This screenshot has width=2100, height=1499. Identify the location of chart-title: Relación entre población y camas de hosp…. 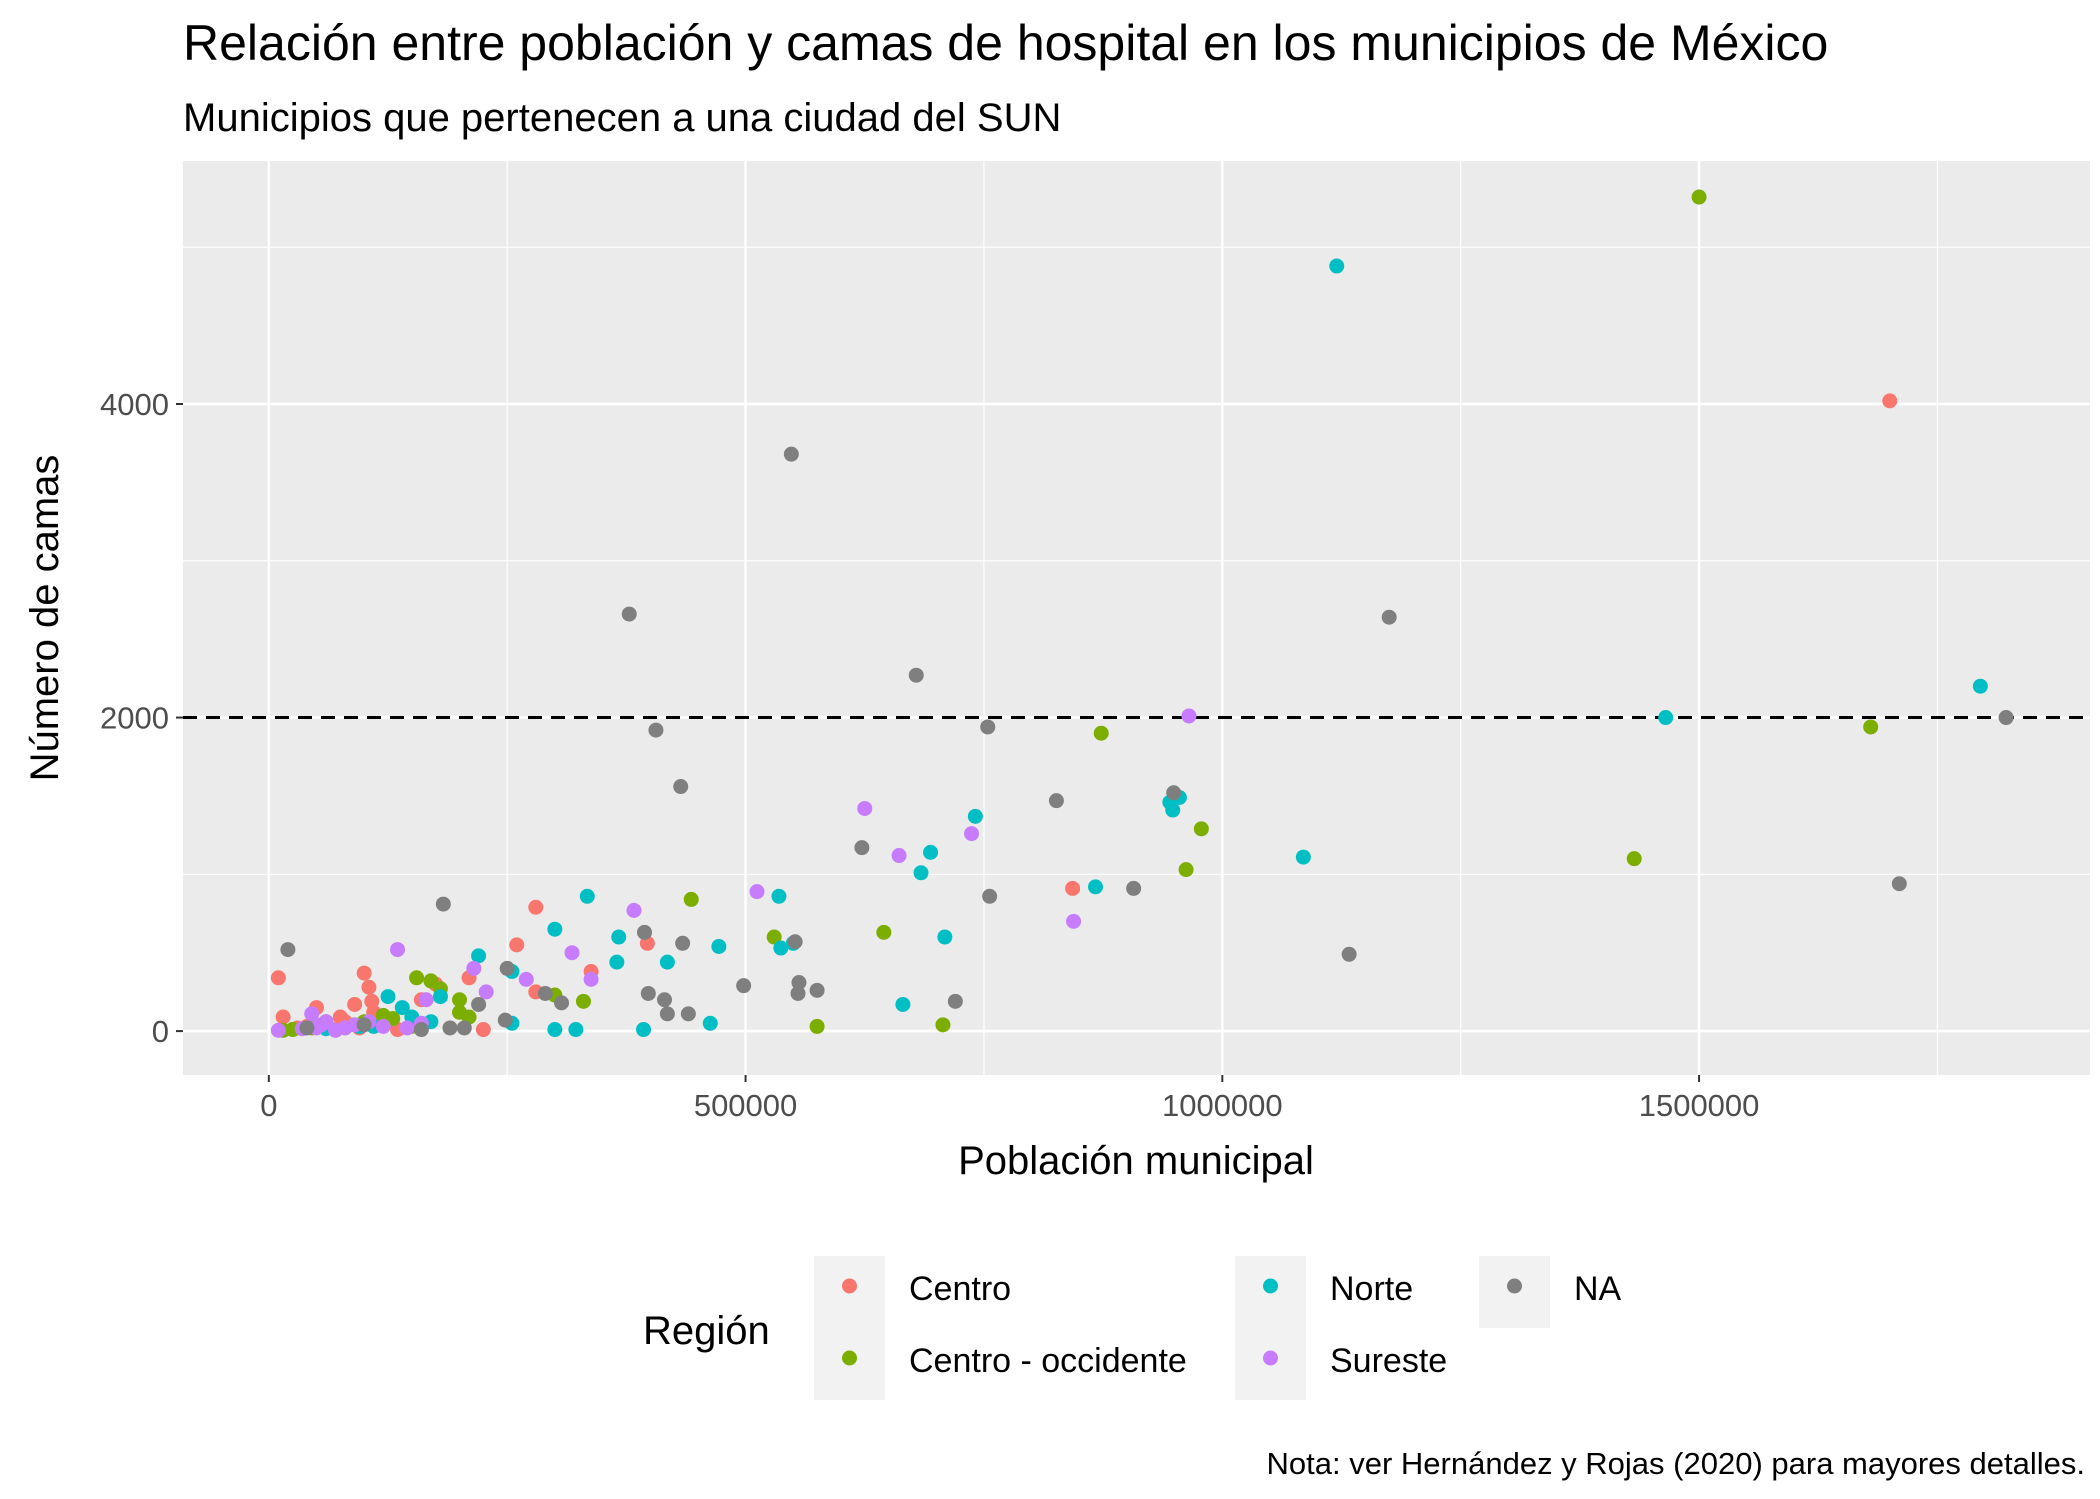
(1005, 43).